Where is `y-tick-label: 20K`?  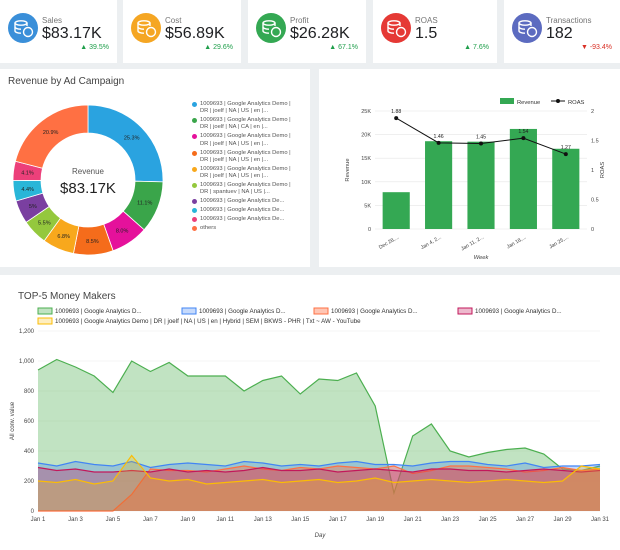
y-tick-label: 20K is located at coordinates (366, 136).